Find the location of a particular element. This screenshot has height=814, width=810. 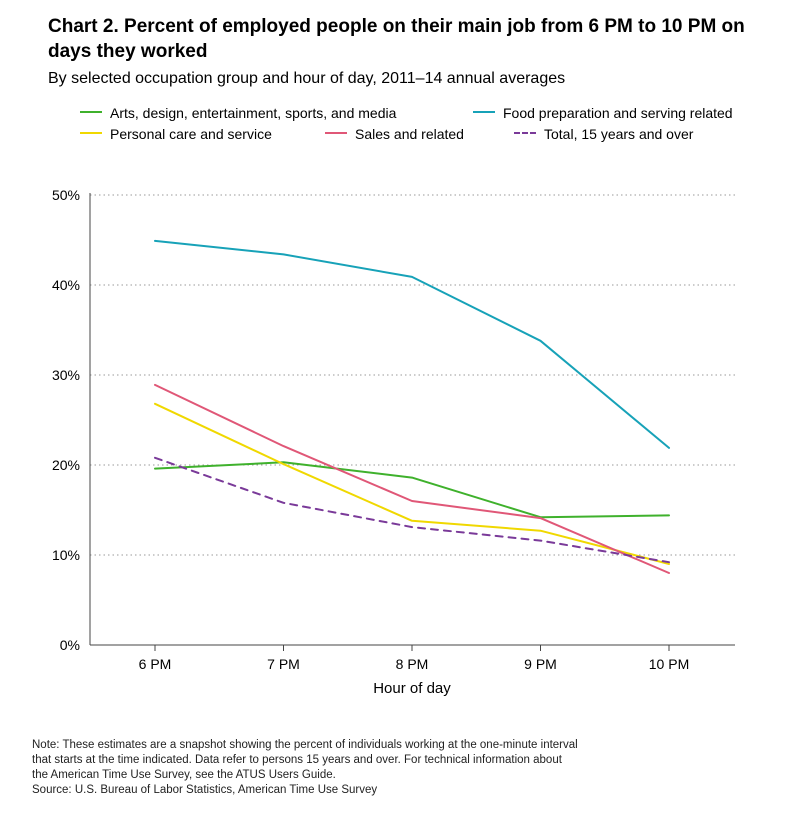

y-tick-label: 20% is located at coordinates (66, 465).